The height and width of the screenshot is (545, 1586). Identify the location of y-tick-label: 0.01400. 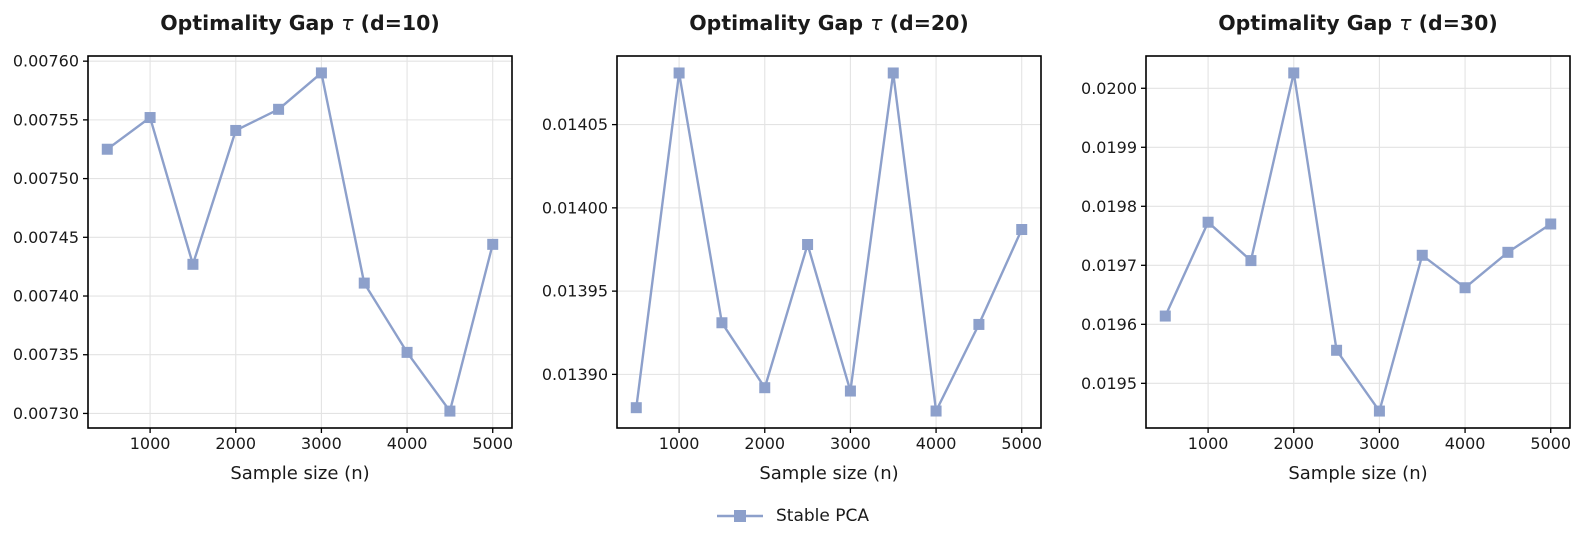
(575, 207).